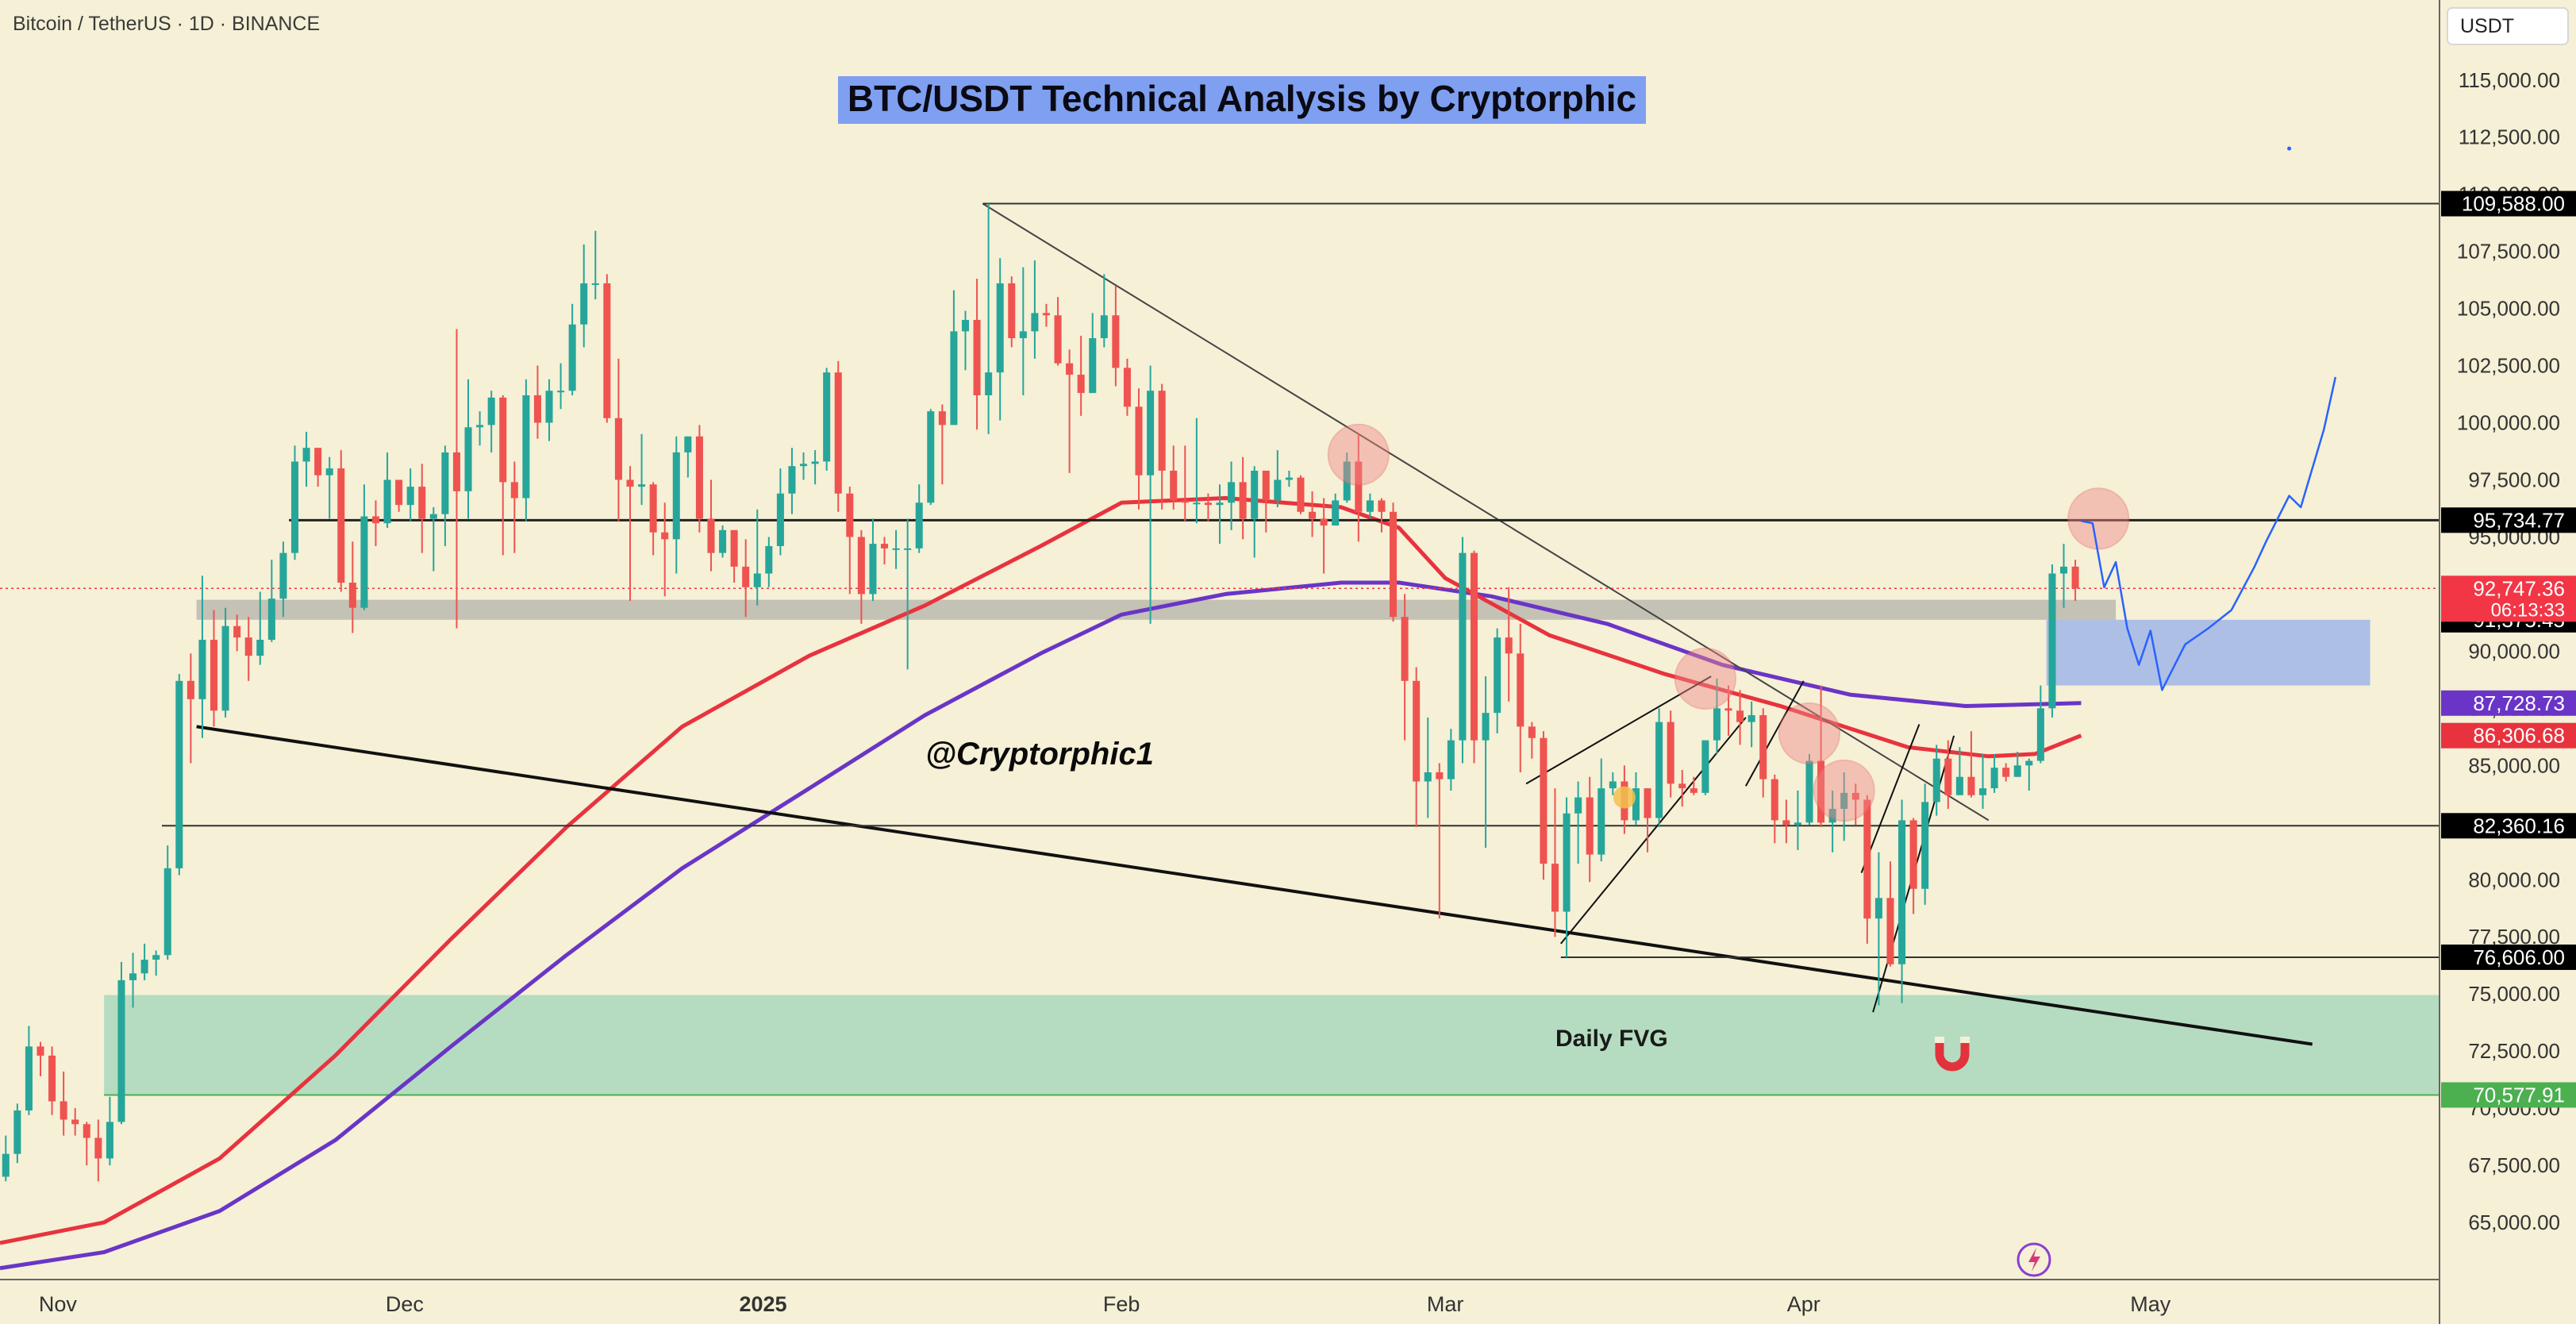  Describe the element at coordinates (2513, 204) in the screenshot. I see `level-tag: 109,588.00` at that location.